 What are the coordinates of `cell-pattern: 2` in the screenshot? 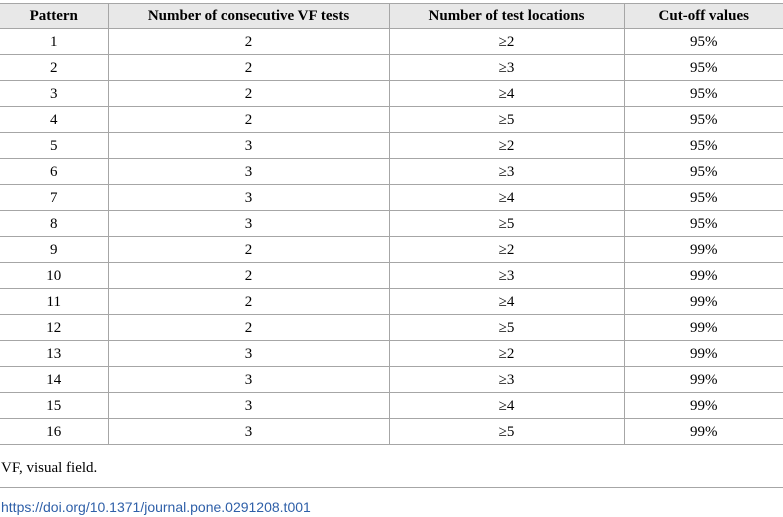 It's located at (54, 67).